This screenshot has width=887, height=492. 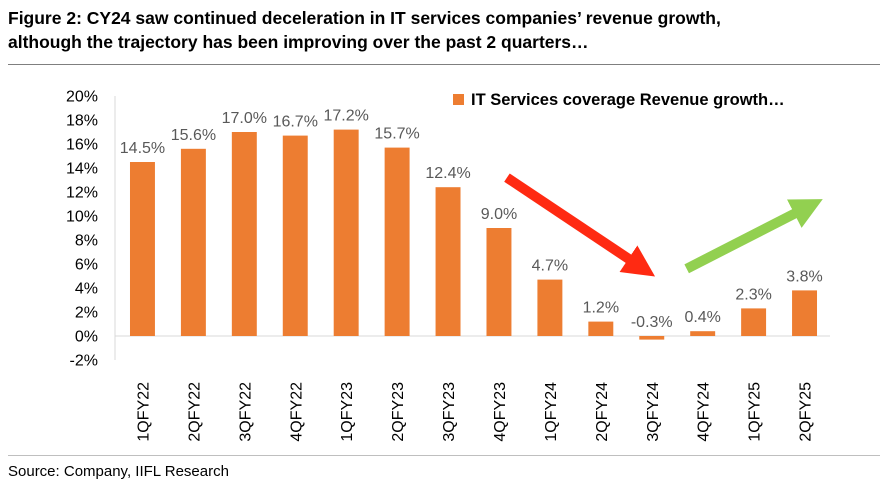 What do you see at coordinates (396, 134) in the screenshot?
I see `data-label: 15.7%` at bounding box center [396, 134].